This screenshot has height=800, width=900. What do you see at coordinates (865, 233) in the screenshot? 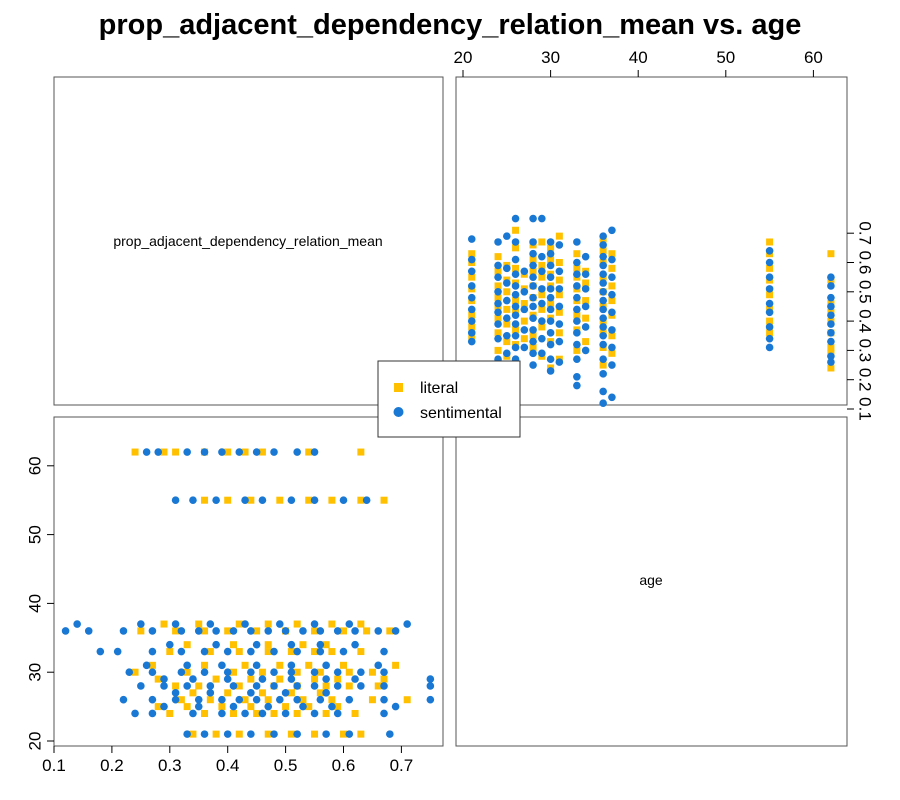
I see `tick-label-prop-right: 0.7` at bounding box center [865, 233].